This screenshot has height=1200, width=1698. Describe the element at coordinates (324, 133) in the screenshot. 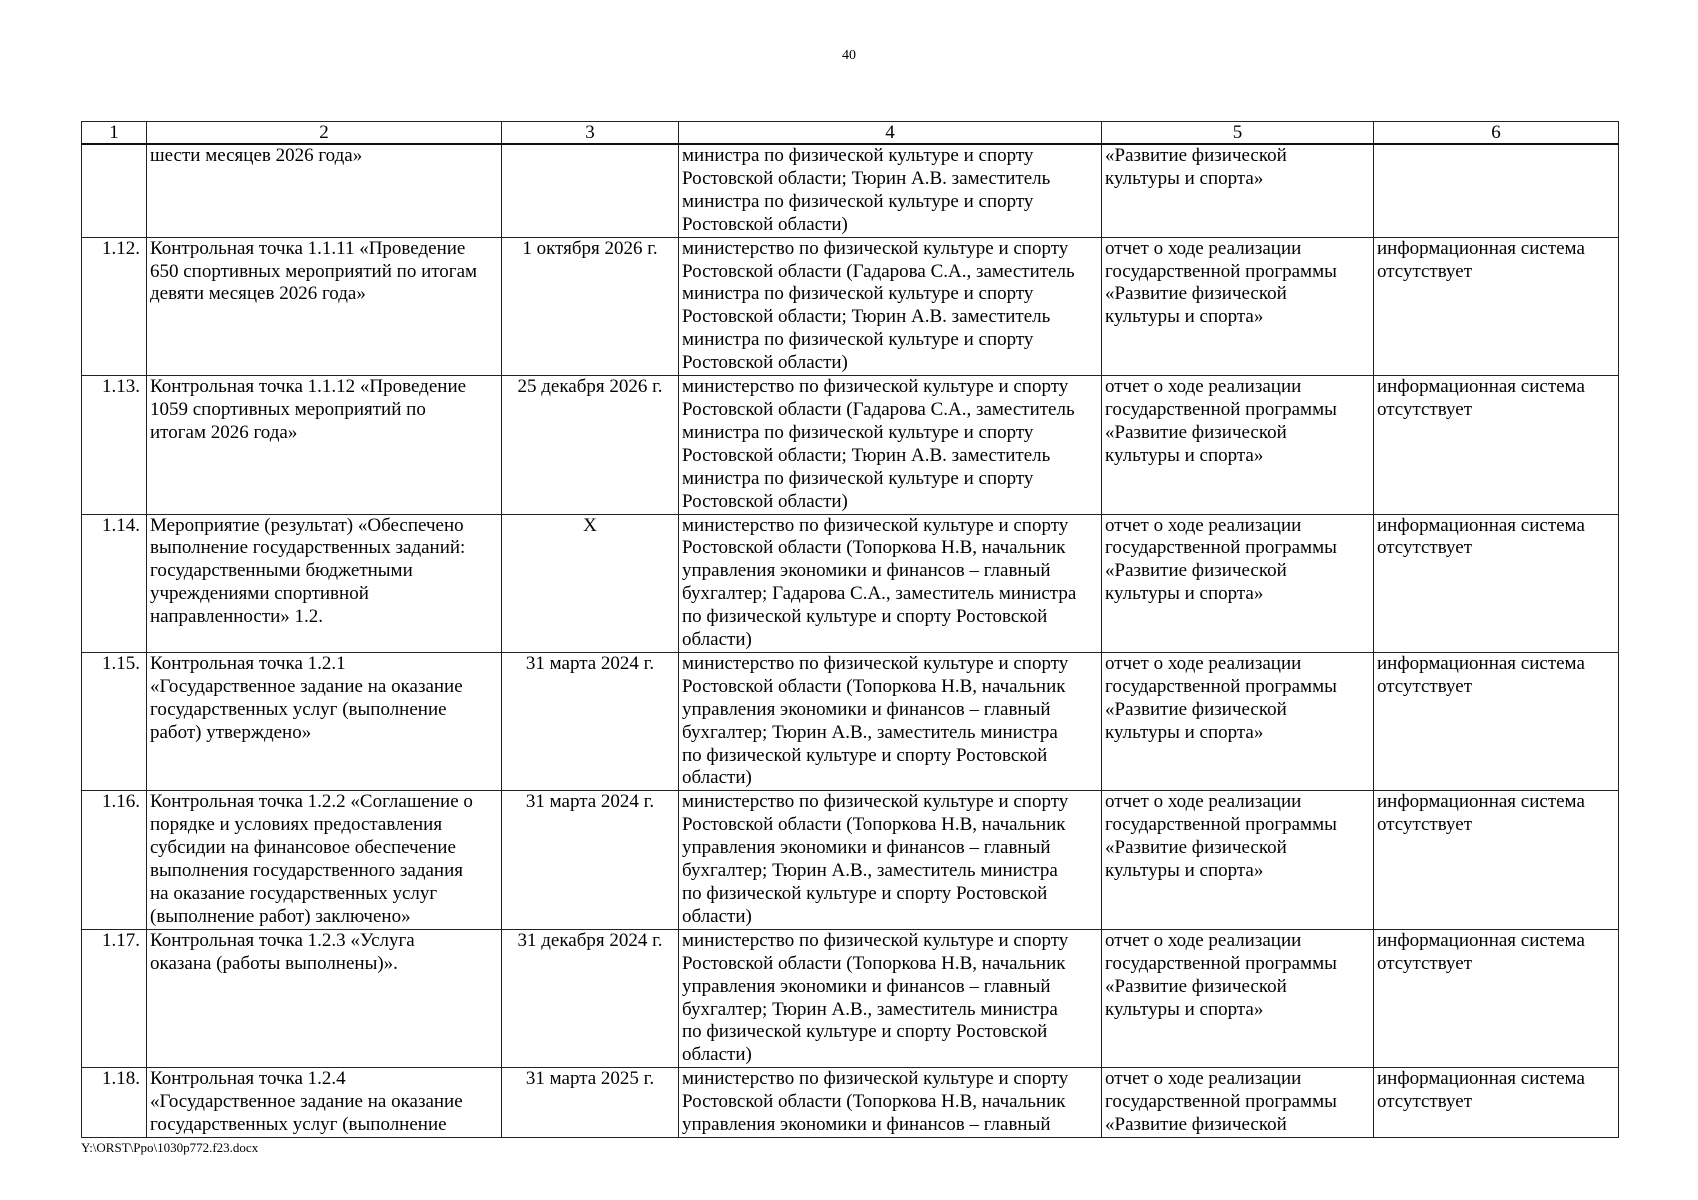

I see `column-header: 2` at that location.